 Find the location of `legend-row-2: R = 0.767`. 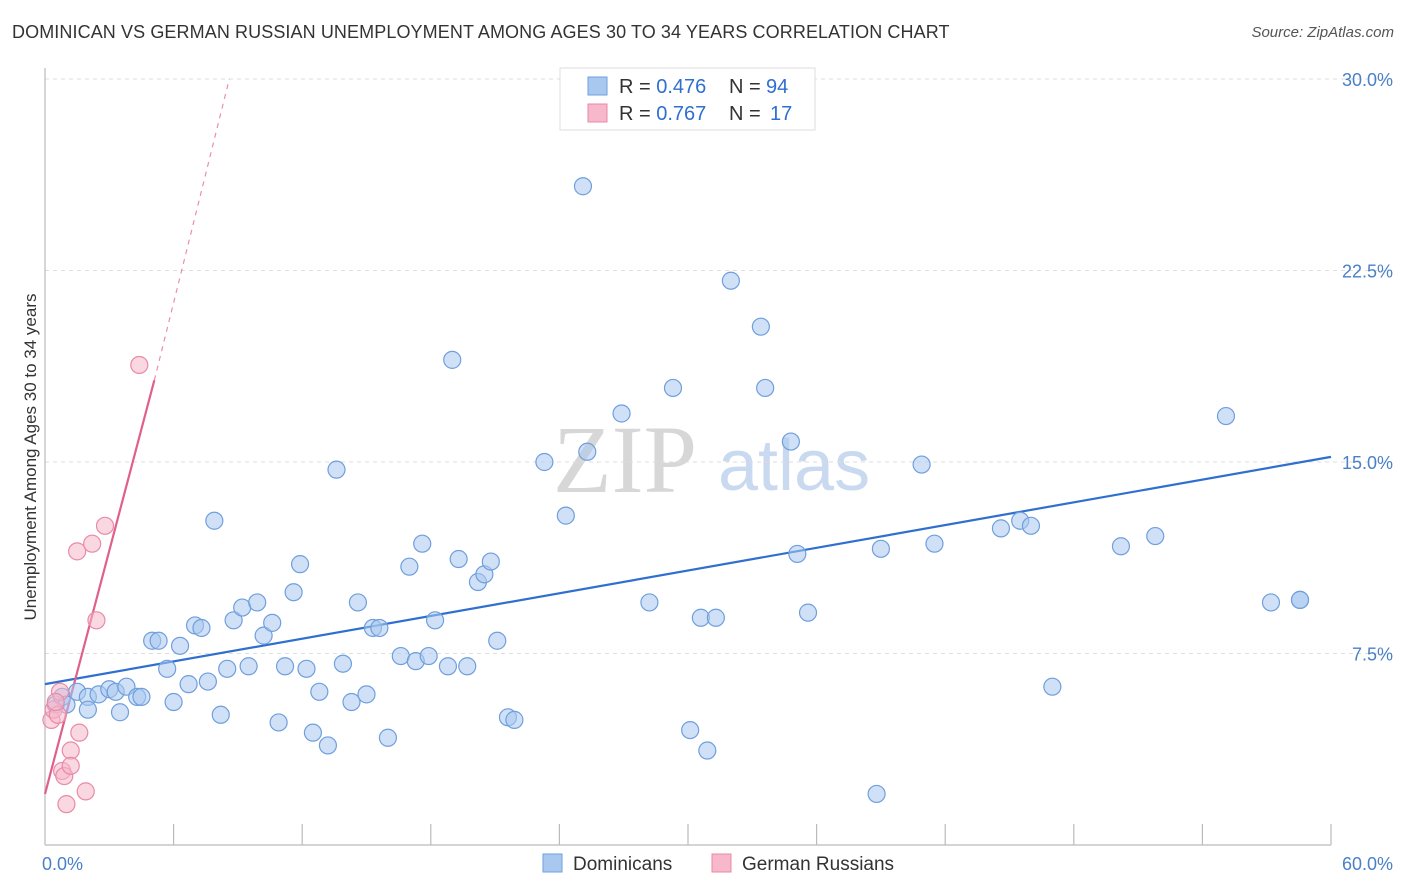

legend-row-2: R = 0.767 is located at coordinates (662, 114).